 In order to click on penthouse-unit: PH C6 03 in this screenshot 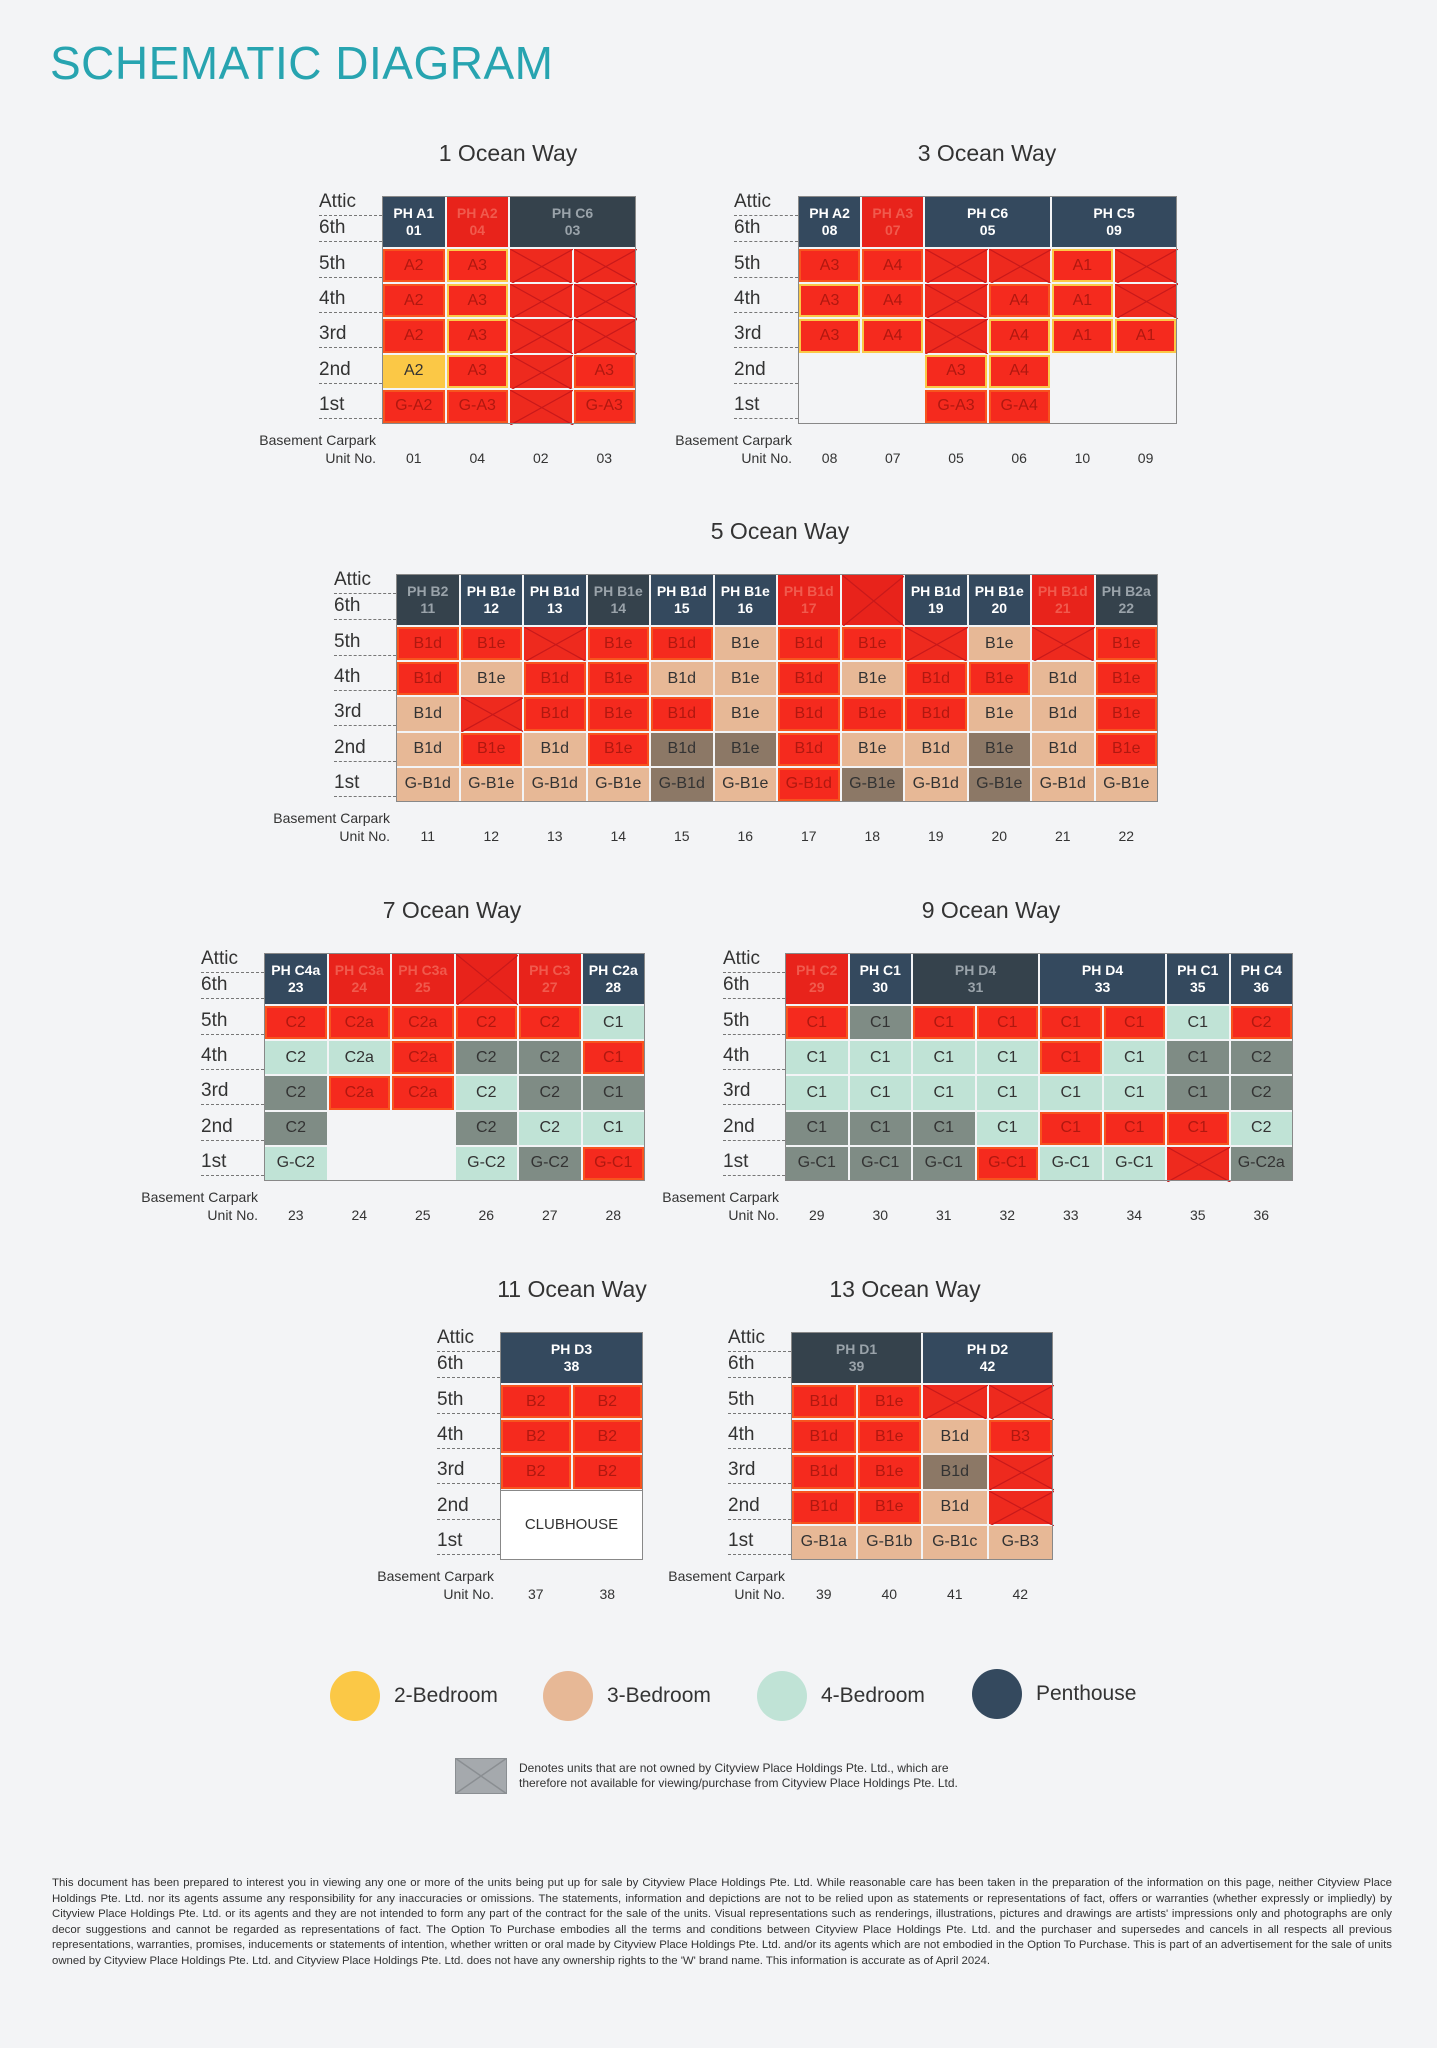, I will do `click(572, 222)`.